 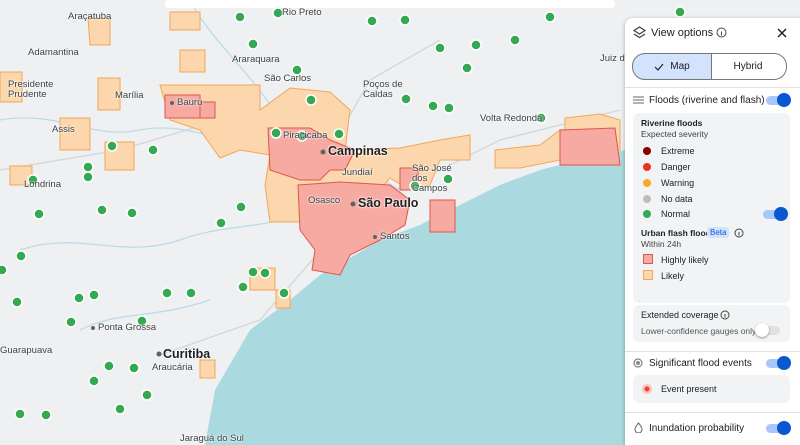 I want to click on events-box, so click(x=711, y=389).